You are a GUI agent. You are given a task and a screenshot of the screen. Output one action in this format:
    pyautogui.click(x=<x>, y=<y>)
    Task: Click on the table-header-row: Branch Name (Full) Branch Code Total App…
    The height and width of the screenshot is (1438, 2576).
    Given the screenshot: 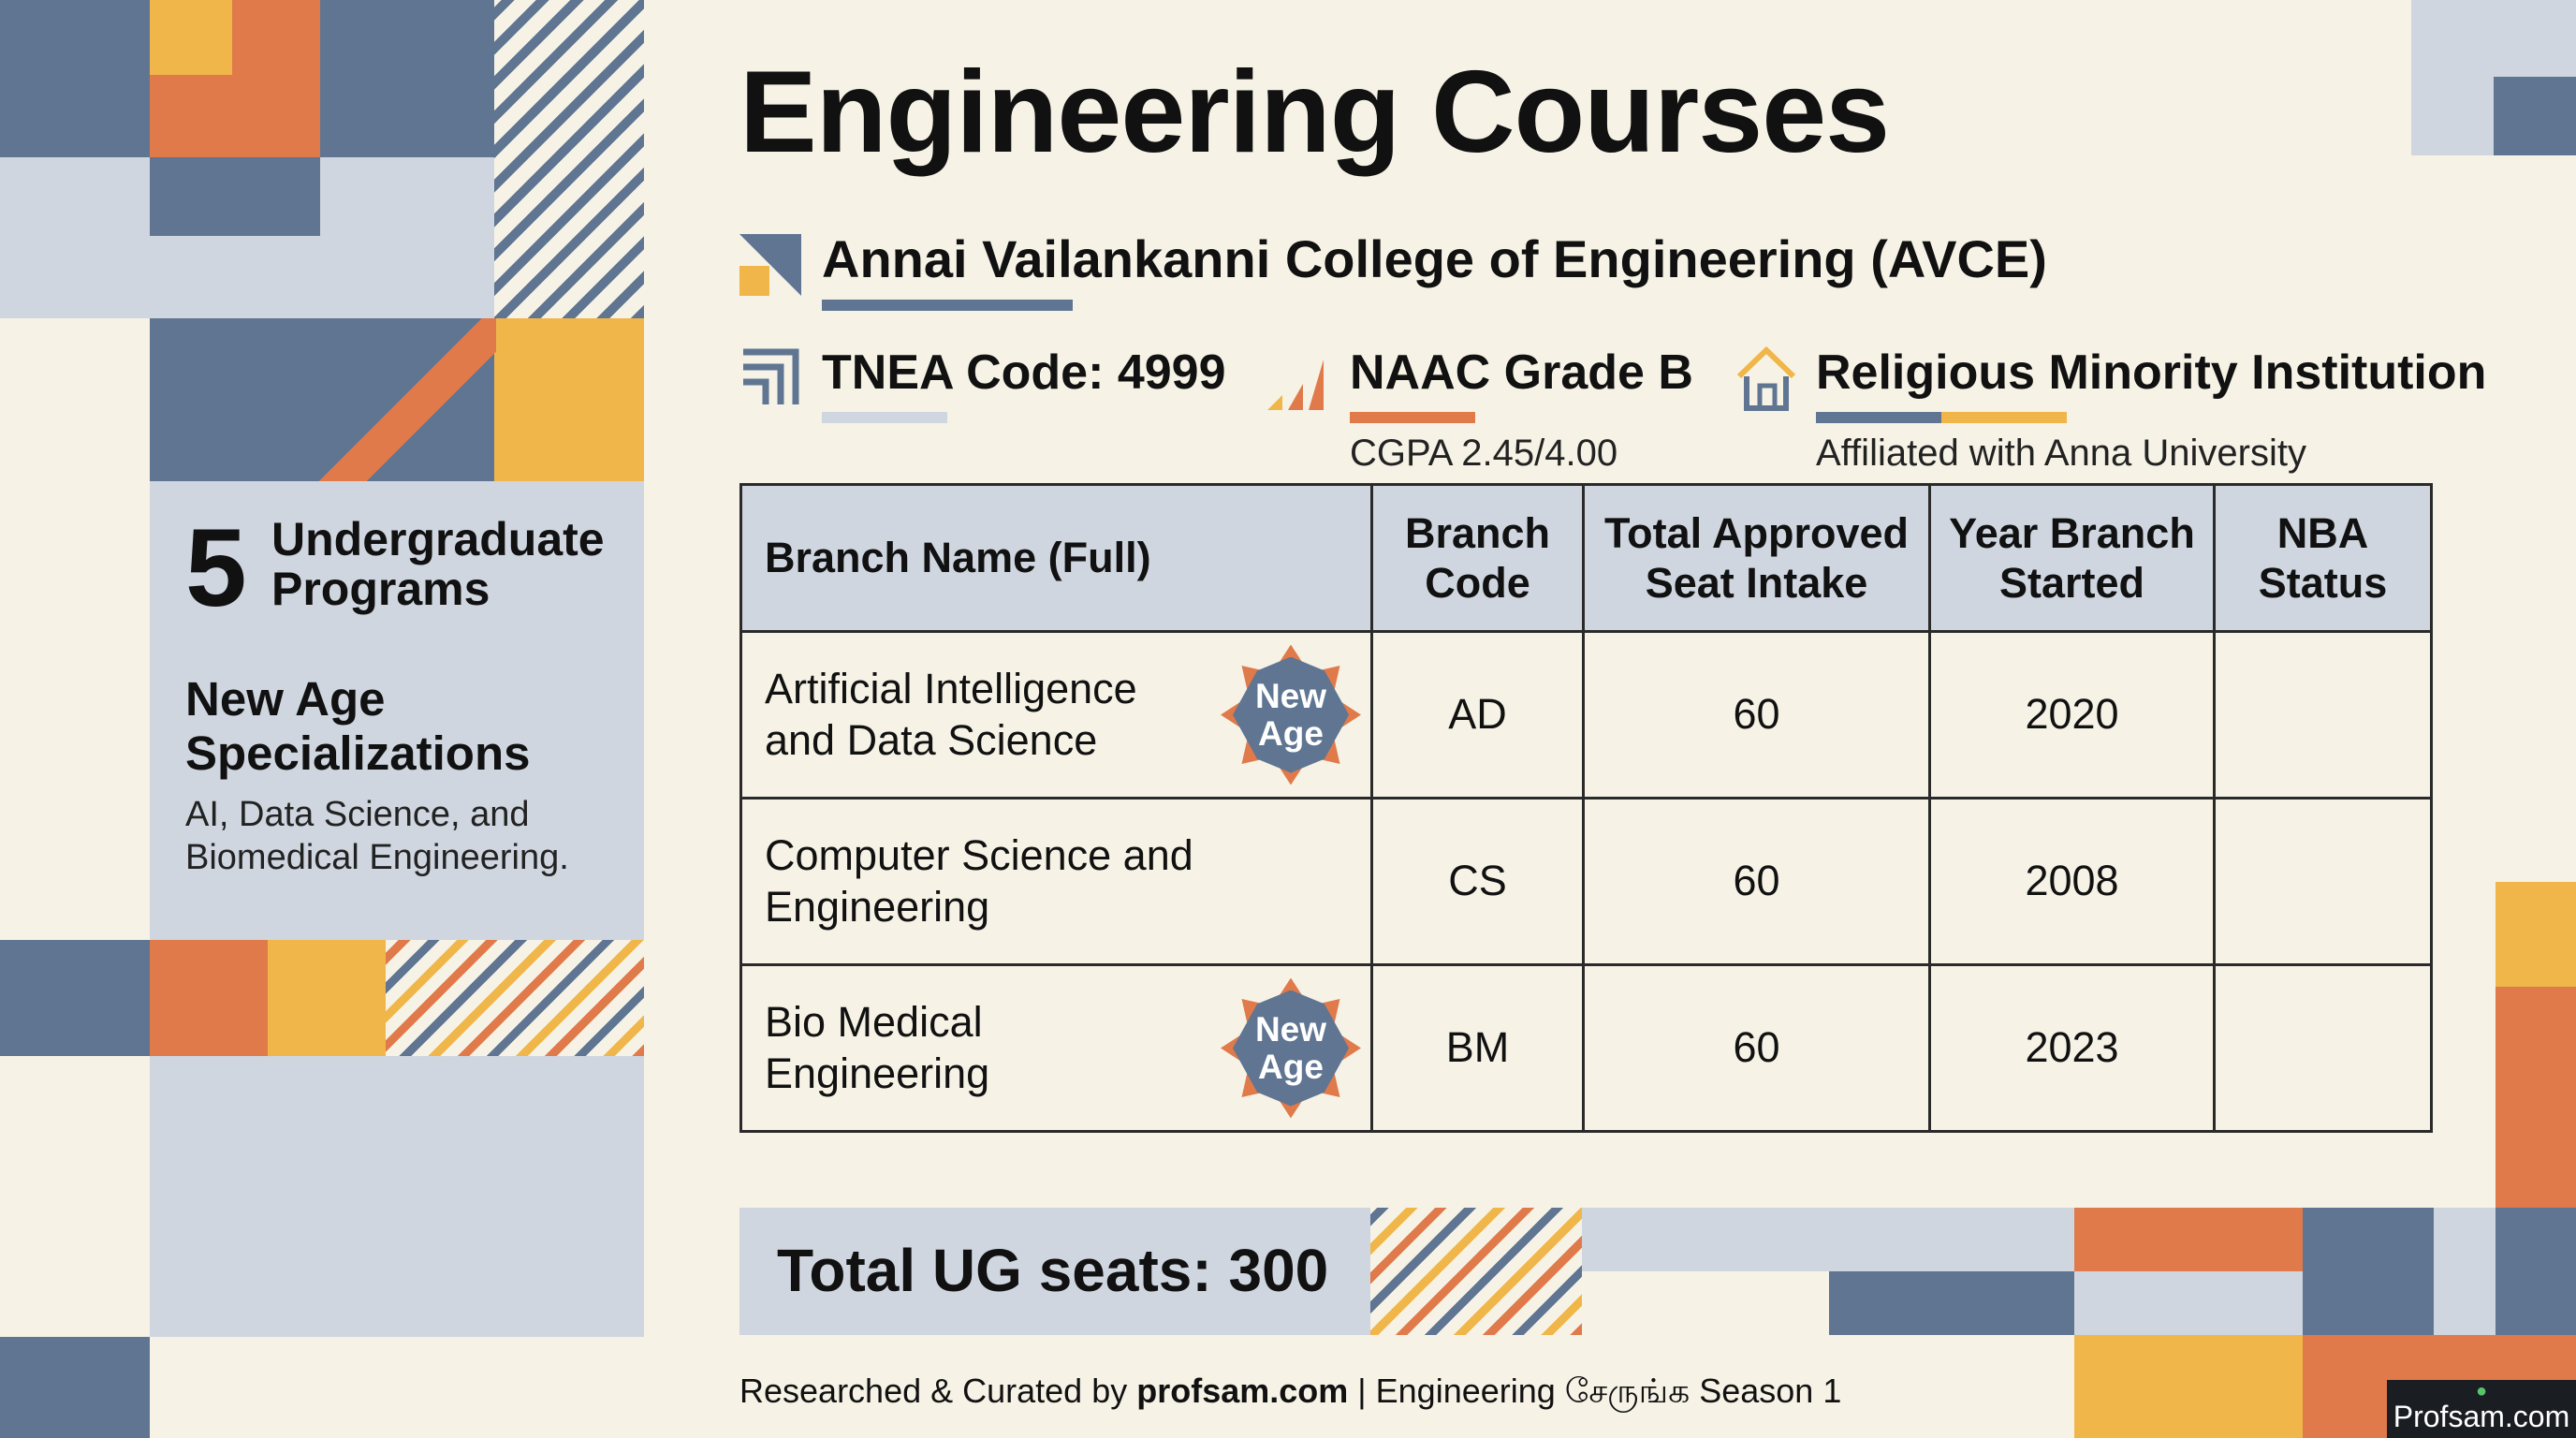 What is the action you would take?
    pyautogui.click(x=1586, y=558)
    